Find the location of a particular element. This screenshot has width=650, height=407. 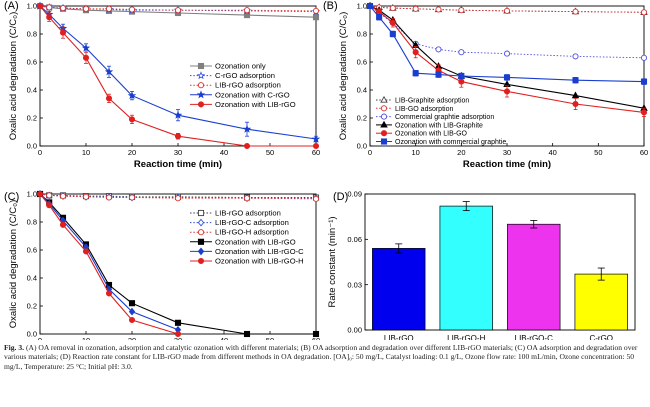

y-tick-label: 0.6 is located at coordinates (362, 62).